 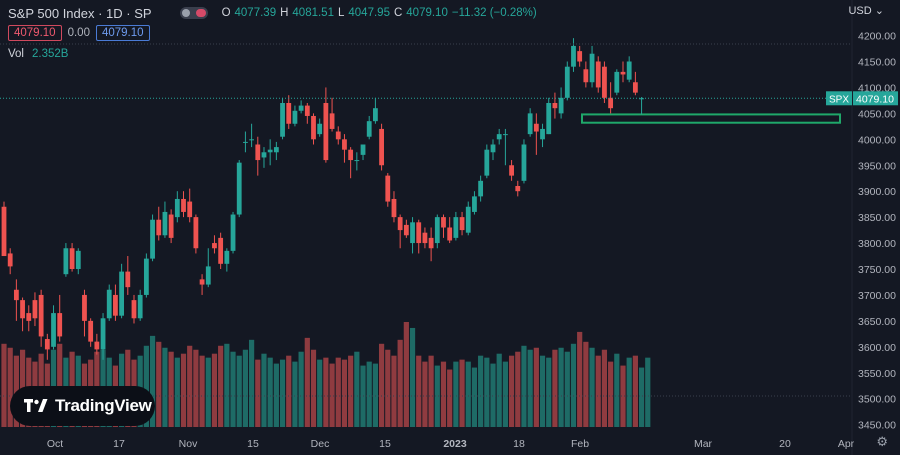 I want to click on symbol-title: S&P 500 Index · 1D · SP, so click(x=80, y=13).